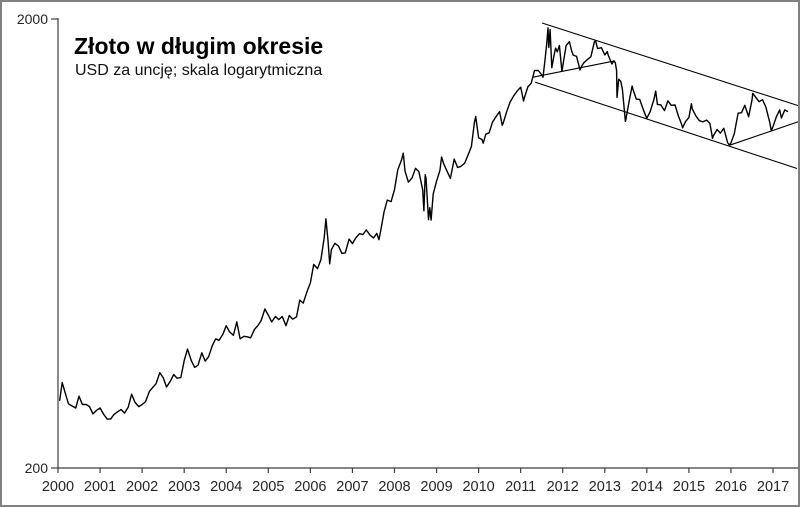 This screenshot has width=800, height=507. I want to click on x-axis-label-2004: 2004, so click(226, 487).